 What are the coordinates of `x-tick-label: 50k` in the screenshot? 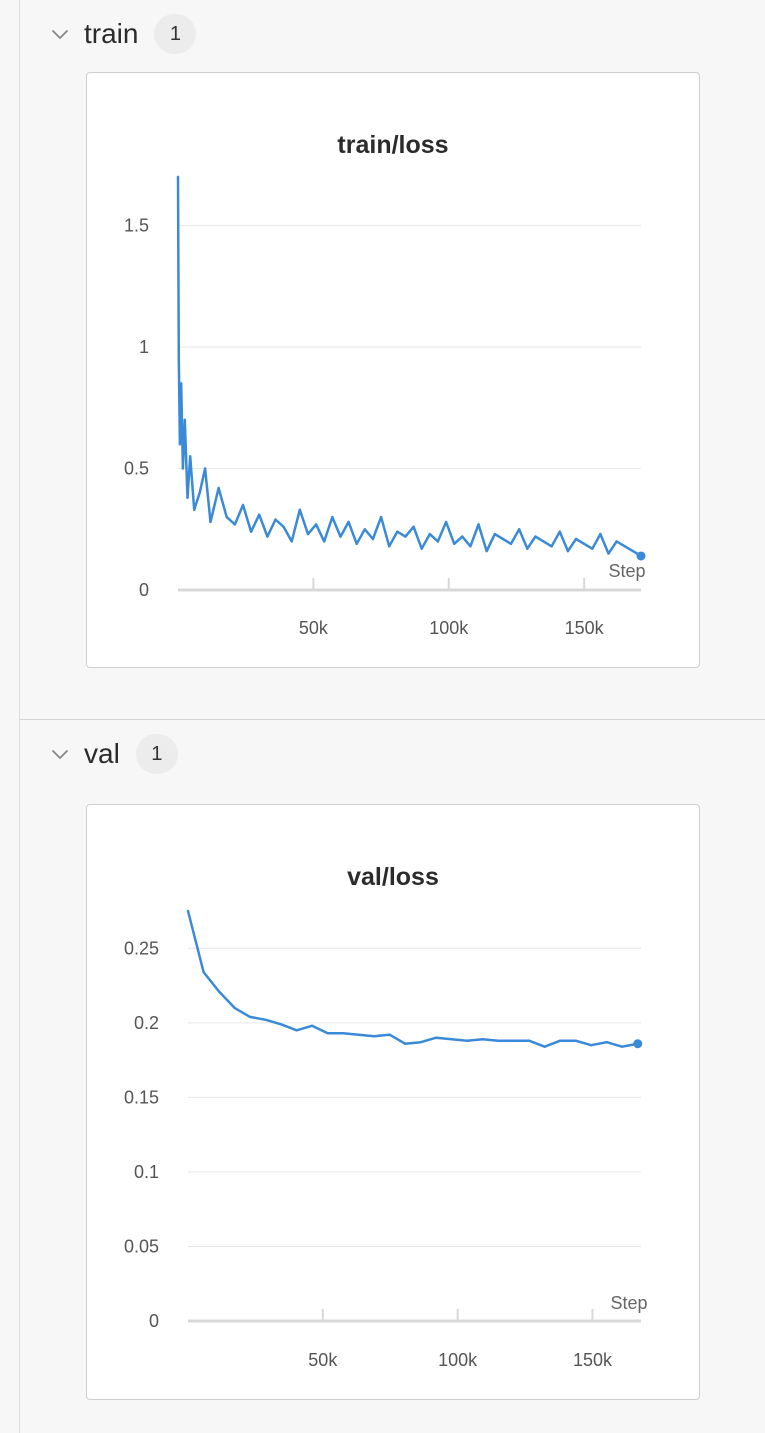 It's located at (323, 1360).